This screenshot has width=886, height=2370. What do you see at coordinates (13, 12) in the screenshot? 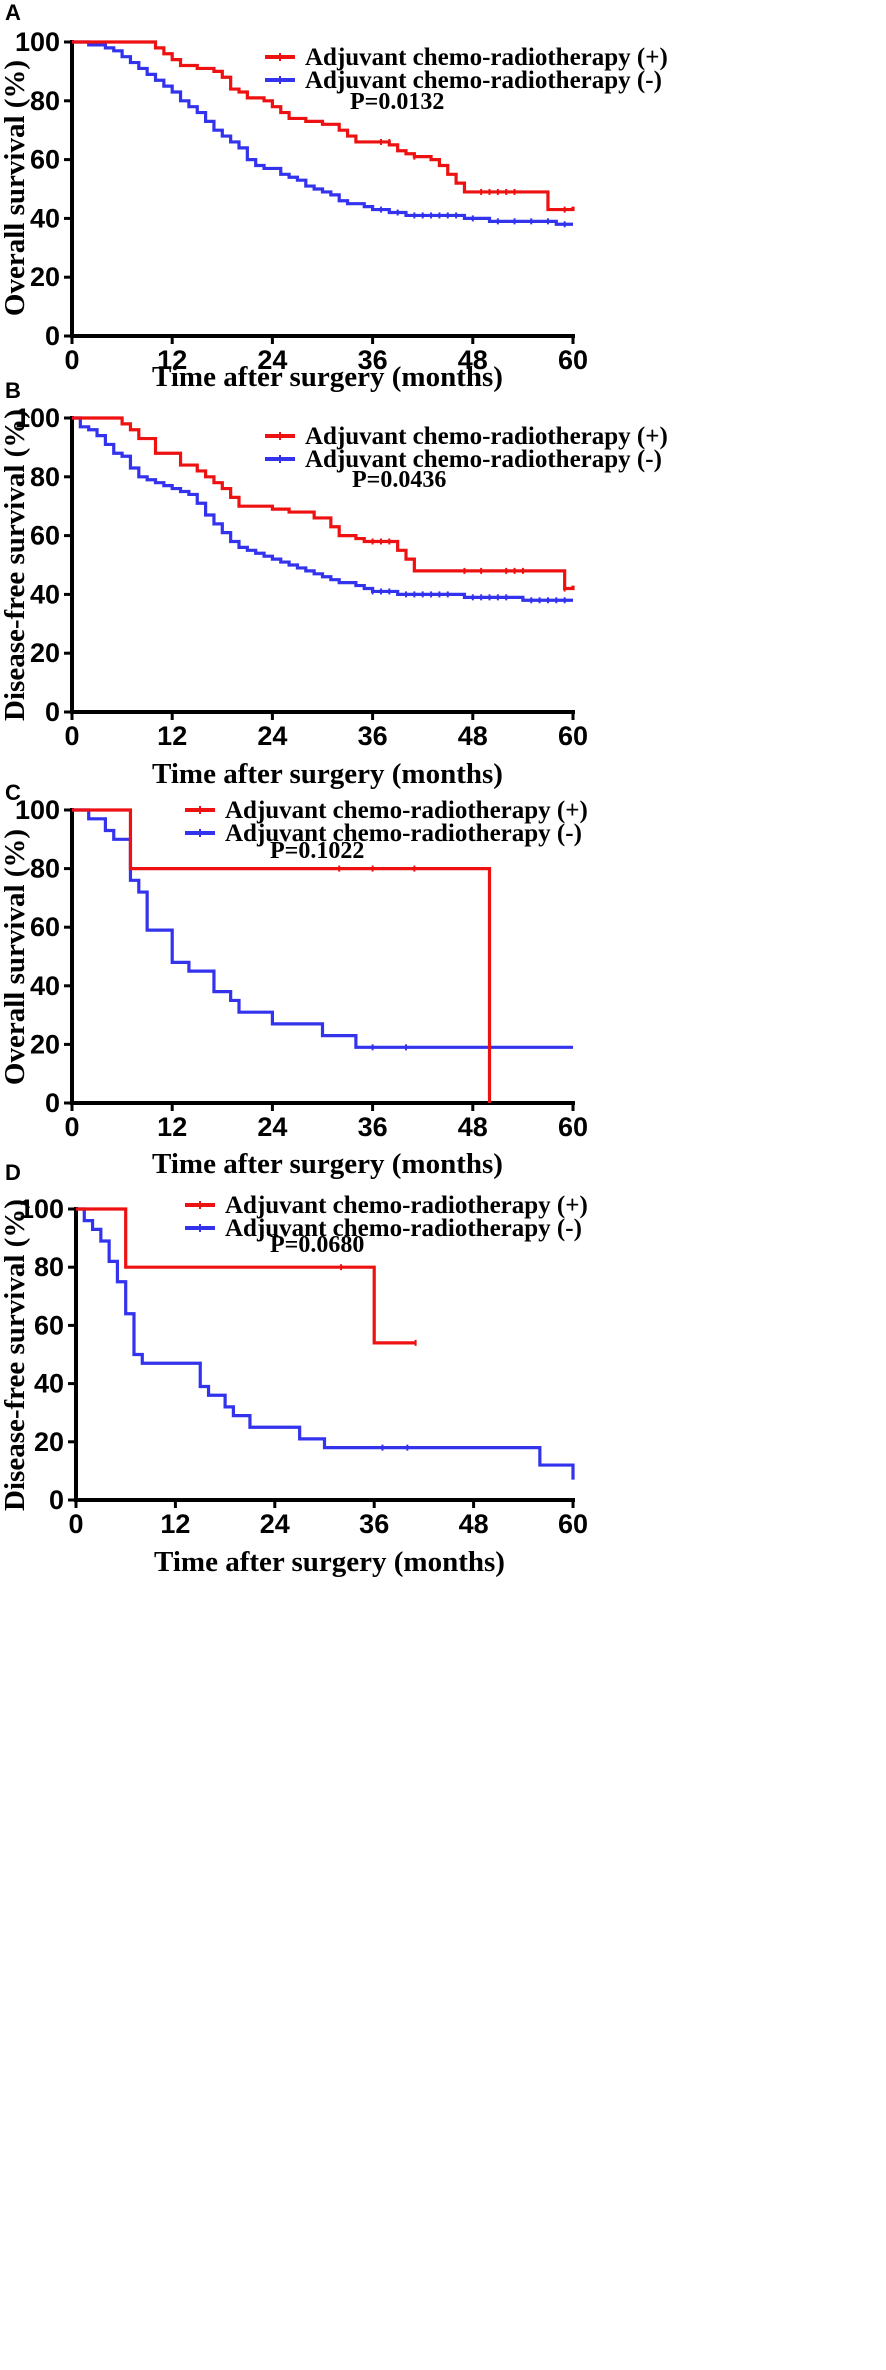
I see `panel-label: A` at bounding box center [13, 12].